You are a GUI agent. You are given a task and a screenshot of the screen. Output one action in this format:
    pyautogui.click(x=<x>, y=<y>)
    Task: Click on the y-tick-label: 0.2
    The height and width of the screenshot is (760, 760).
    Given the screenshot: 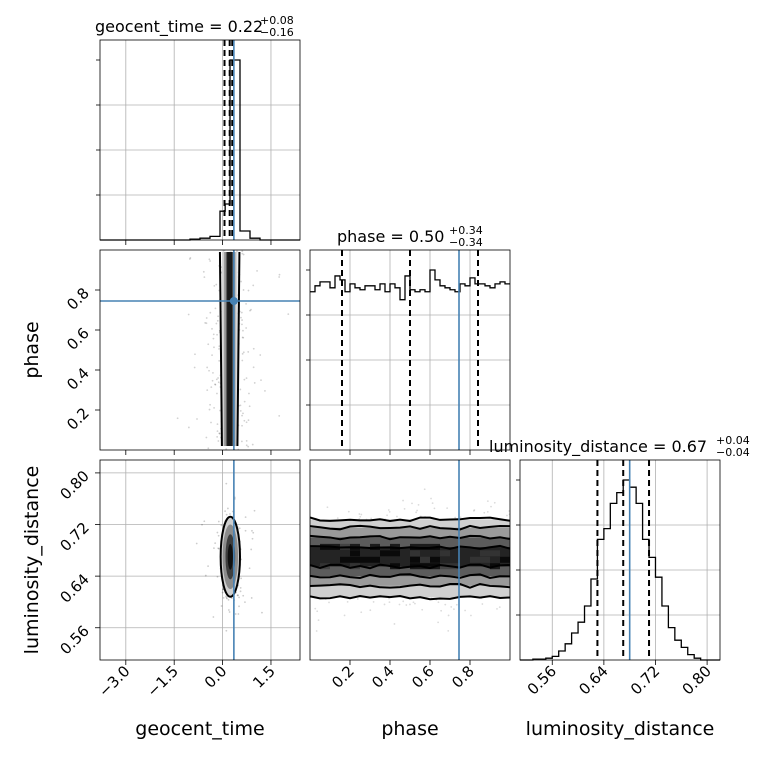 What is the action you would take?
    pyautogui.click(x=78, y=419)
    